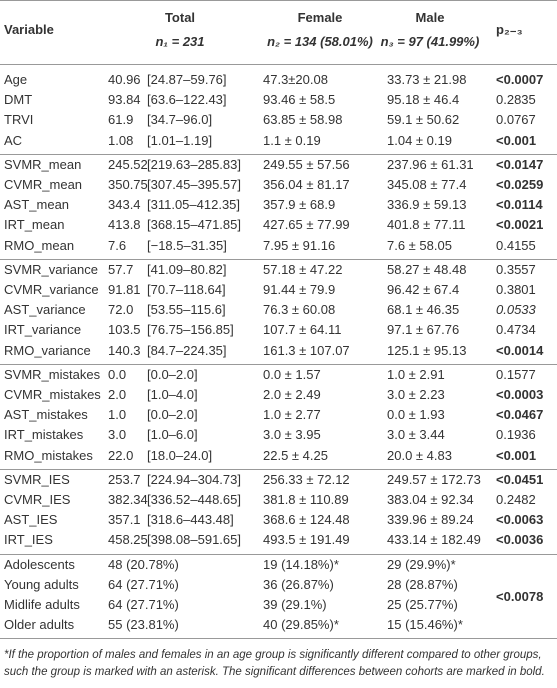  Describe the element at coordinates (19, 120) in the screenshot. I see `variable-name: TRVI` at that location.